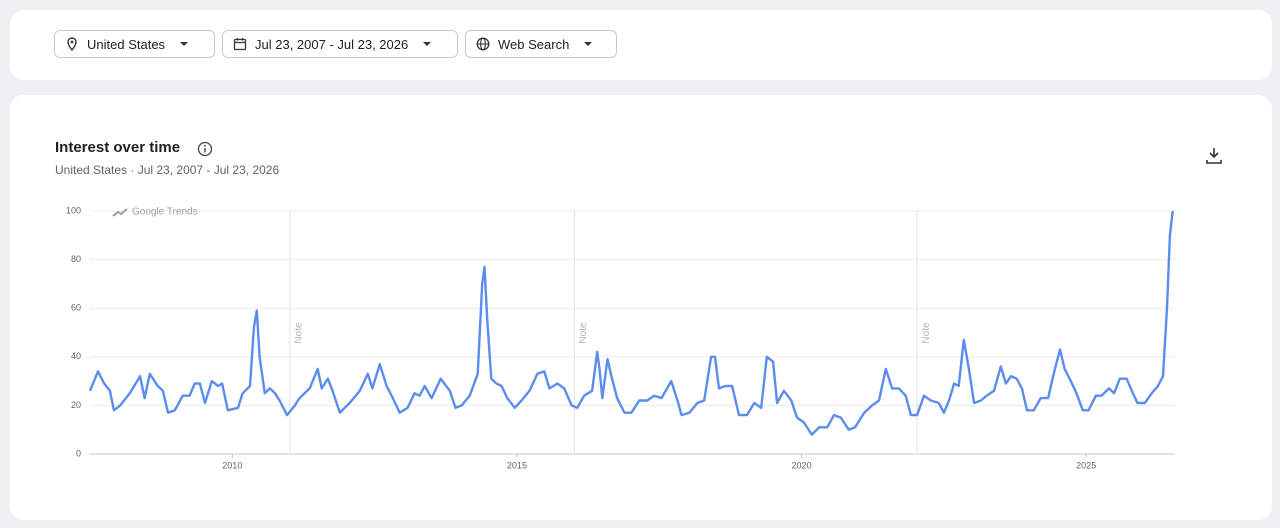 This screenshot has width=1280, height=528. What do you see at coordinates (205, 149) in the screenshot?
I see `info-icon` at bounding box center [205, 149].